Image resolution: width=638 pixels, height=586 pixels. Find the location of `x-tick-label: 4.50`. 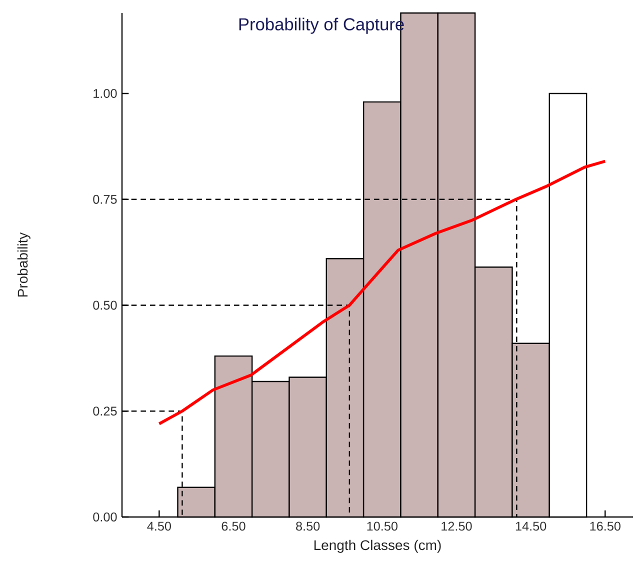

x-tick-label: 4.50 is located at coordinates (159, 526).